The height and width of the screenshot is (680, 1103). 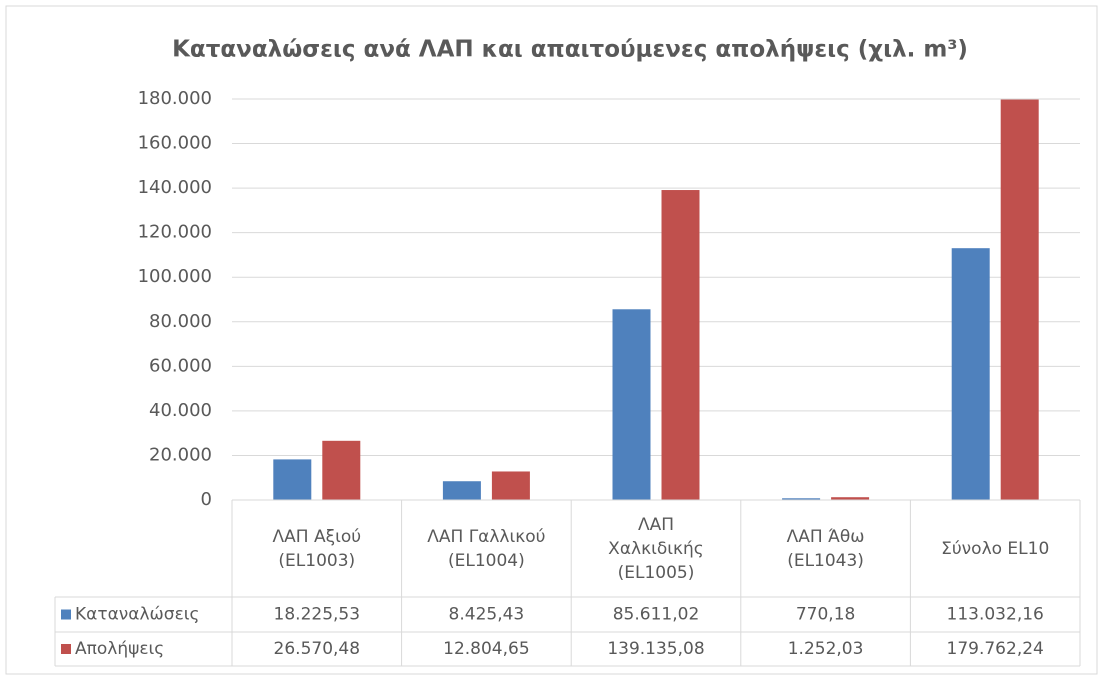 I want to click on y-tick-label: 180.000, so click(x=175, y=98).